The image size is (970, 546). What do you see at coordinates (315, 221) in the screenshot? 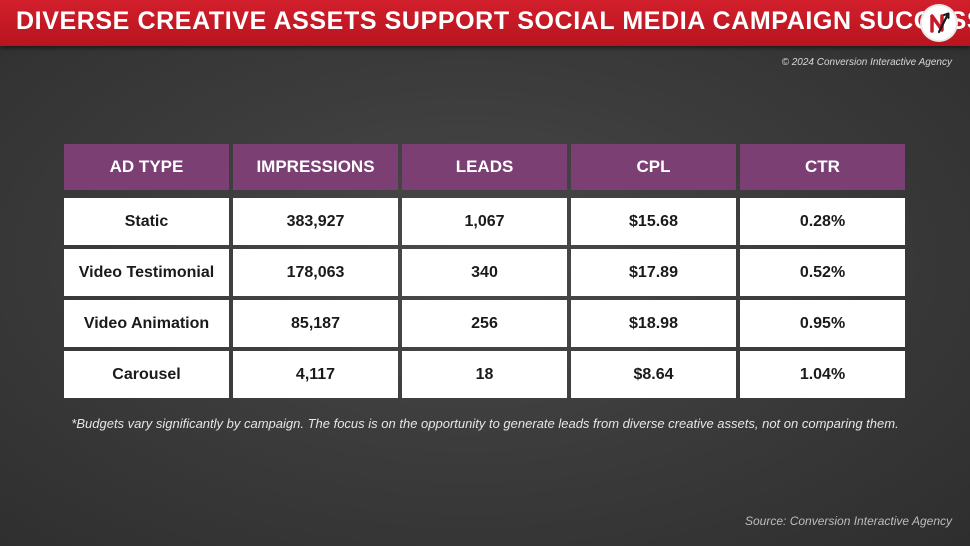
I see `table-cell-impressions: 383,927` at bounding box center [315, 221].